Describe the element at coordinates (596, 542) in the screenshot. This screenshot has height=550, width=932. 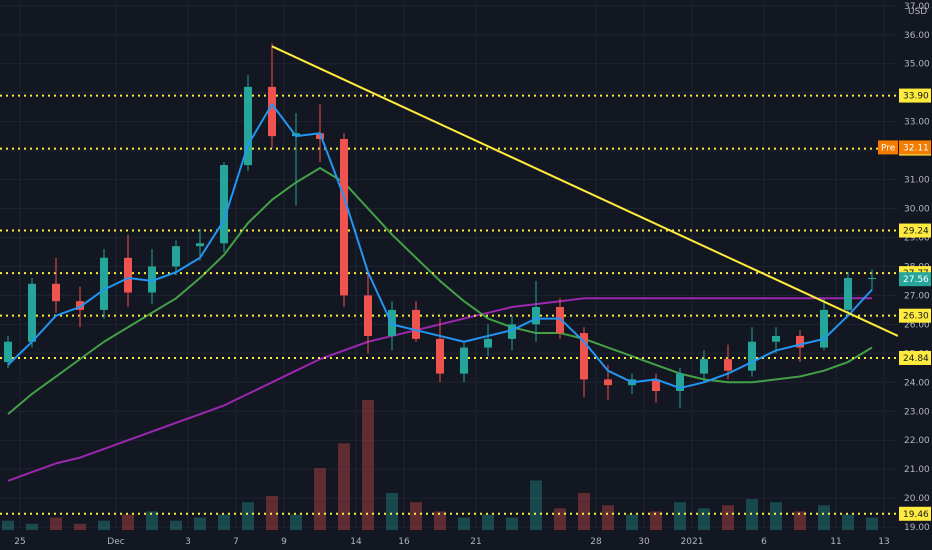
I see `x-tick-label: 28` at that location.